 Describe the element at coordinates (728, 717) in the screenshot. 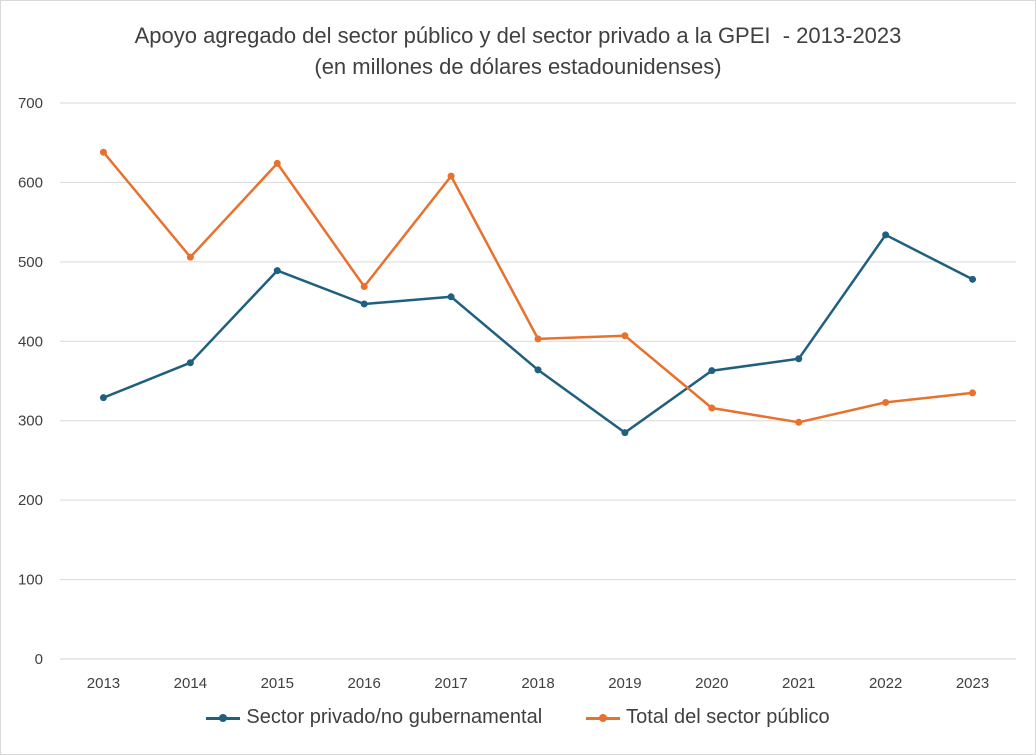

I see `legend-label-public: Total del sector público` at that location.